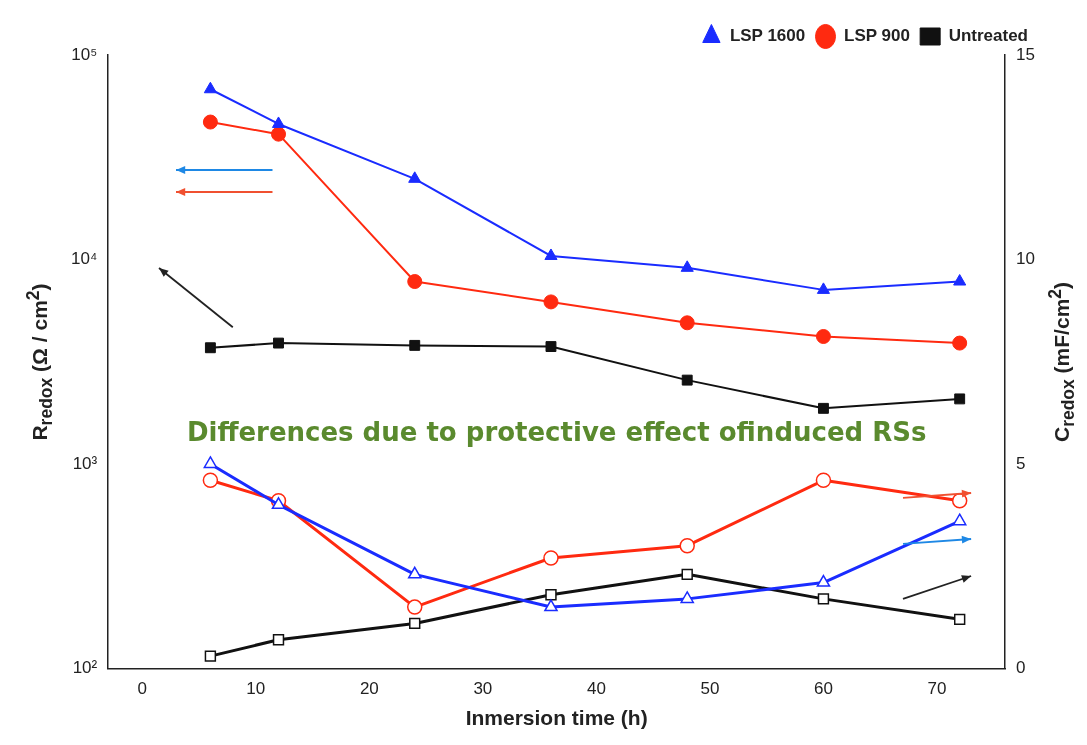 The height and width of the screenshot is (745, 1087). Describe the element at coordinates (85, 668) in the screenshot. I see `y-tick-label: 10²` at that location.